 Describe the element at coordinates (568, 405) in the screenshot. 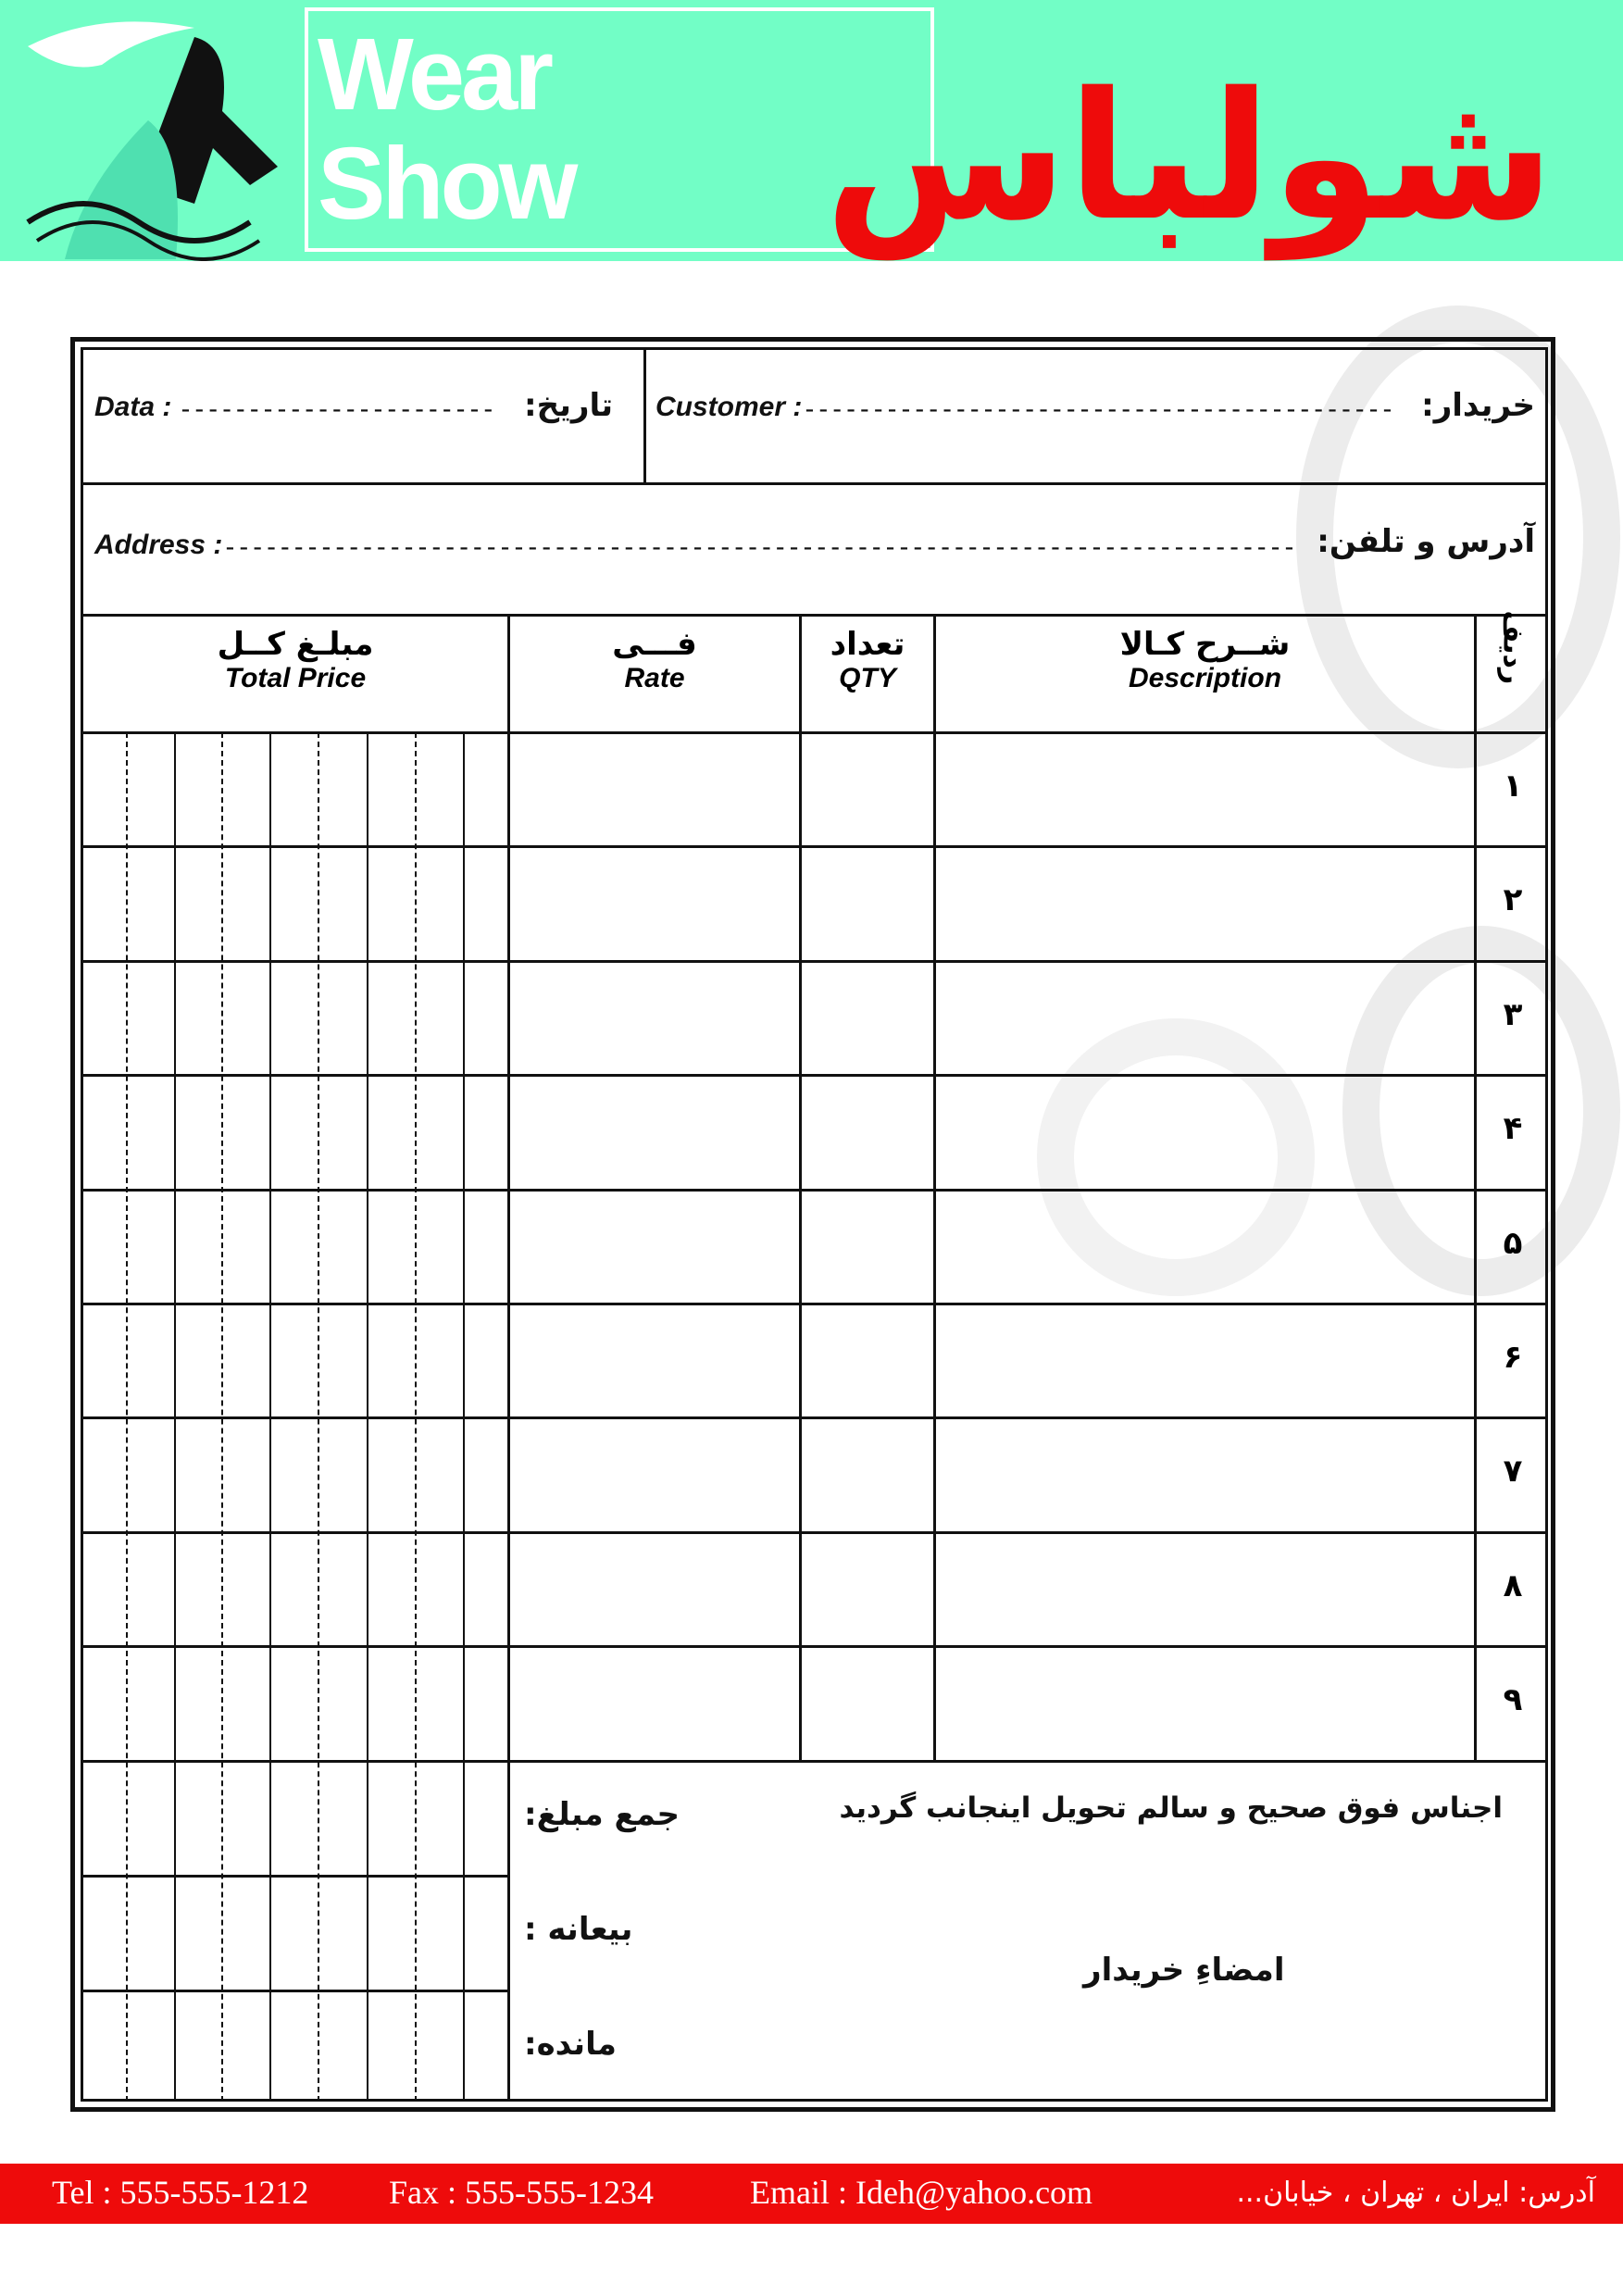

I see `date-label-fa: تاریخ:` at that location.